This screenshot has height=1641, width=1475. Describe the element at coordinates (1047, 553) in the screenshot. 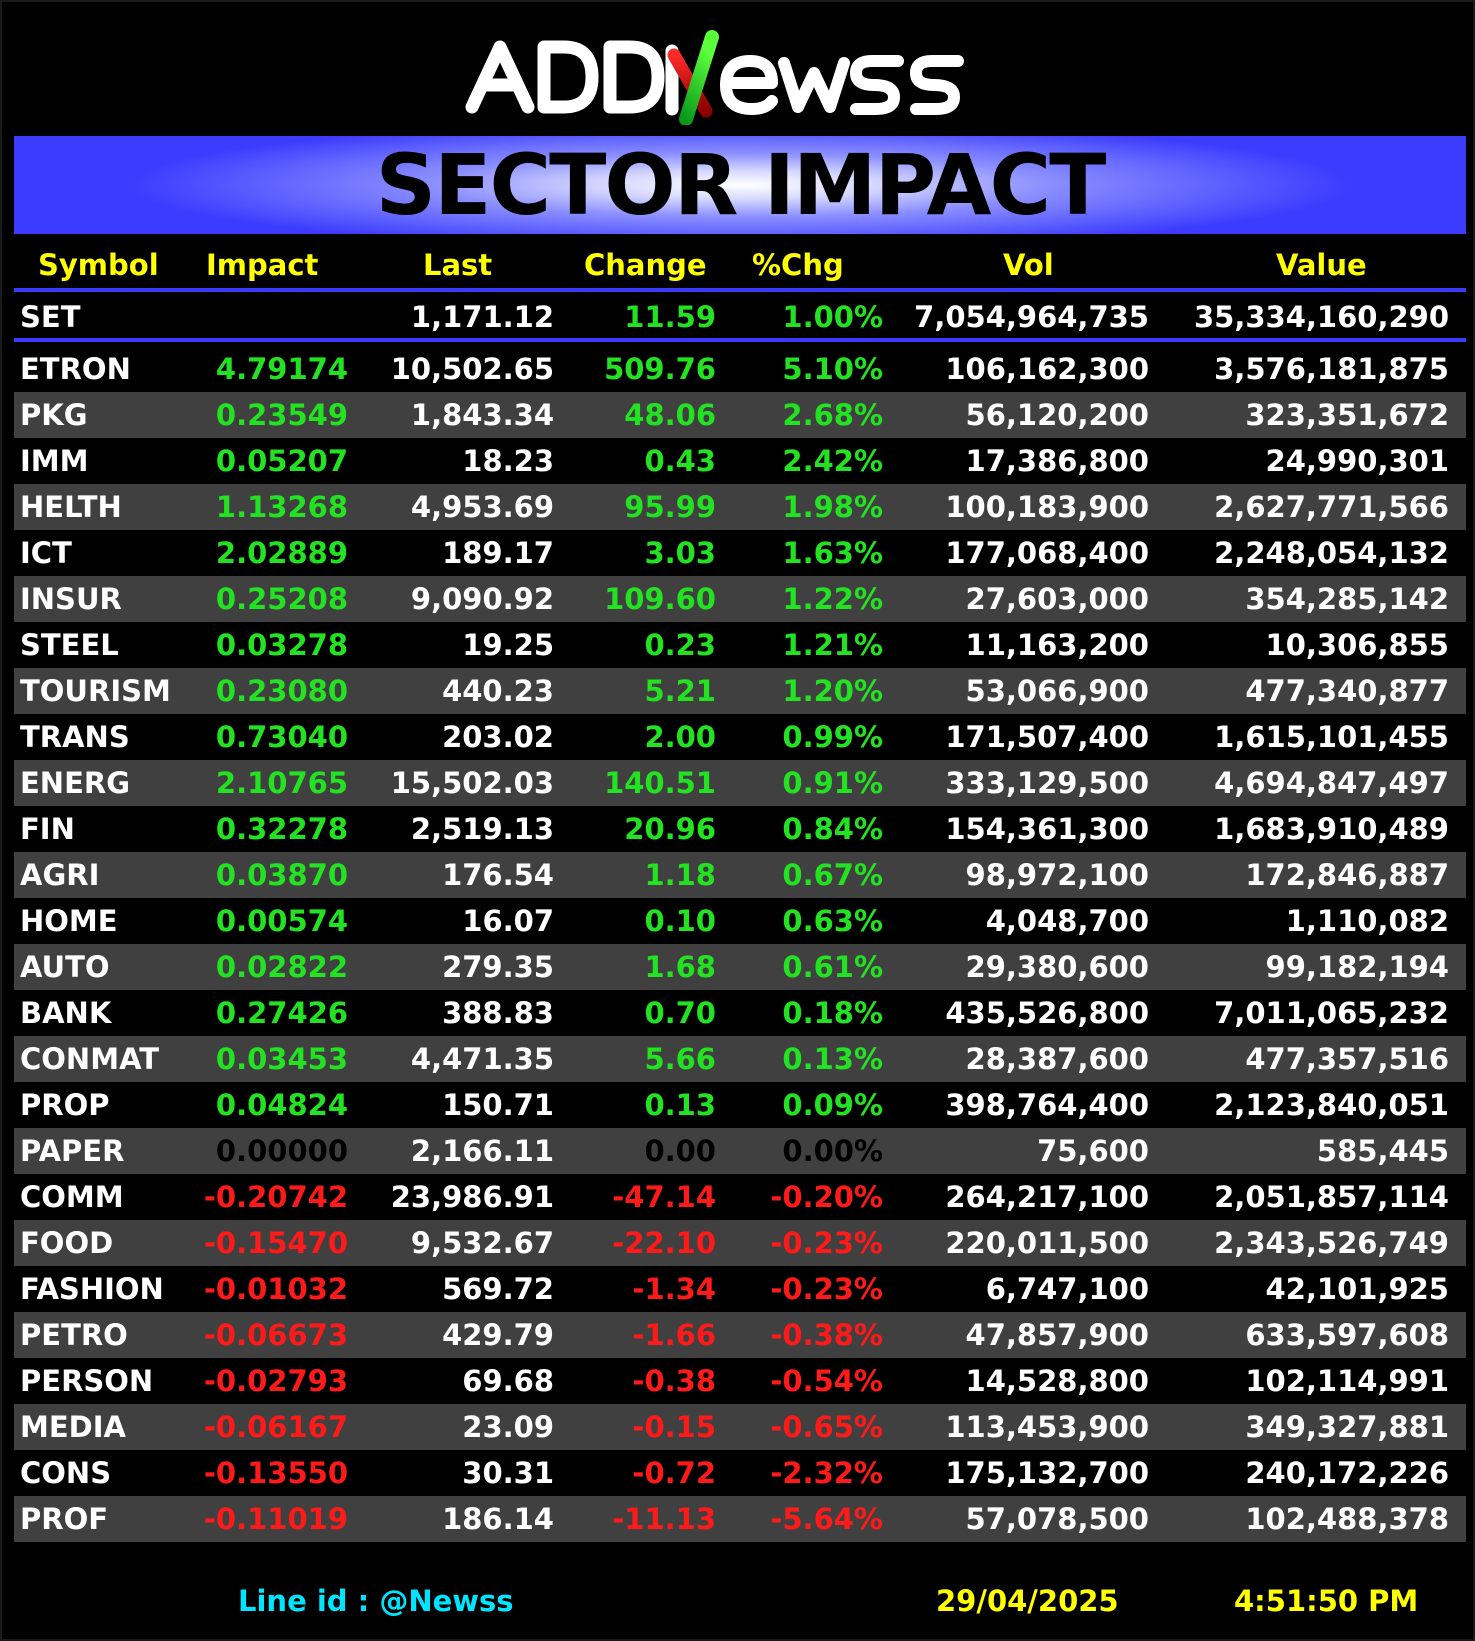

I see `cell-vol: 177,068,400` at that location.